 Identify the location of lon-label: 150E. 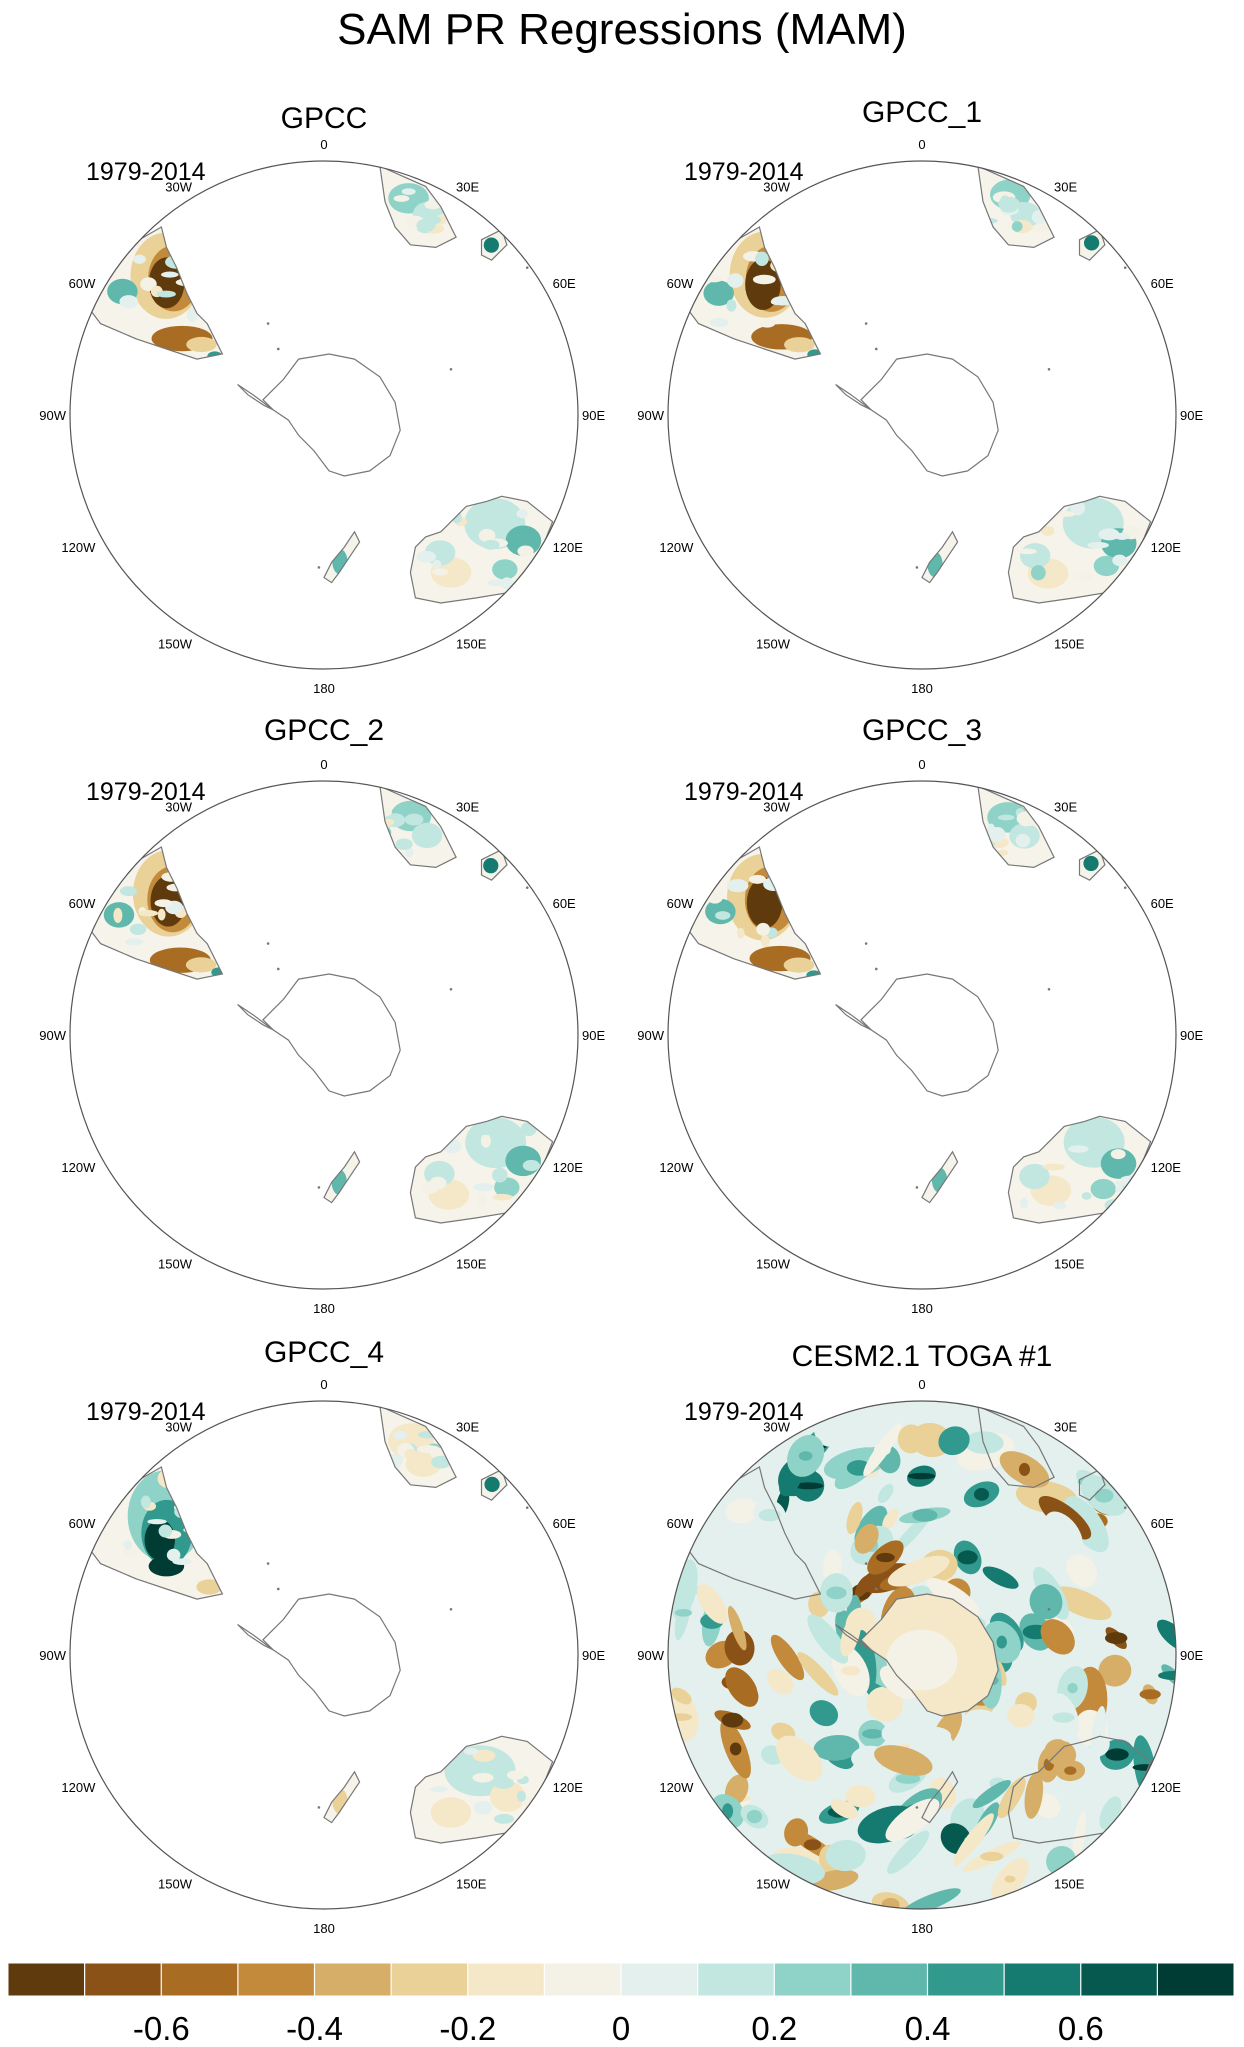
(471, 1264).